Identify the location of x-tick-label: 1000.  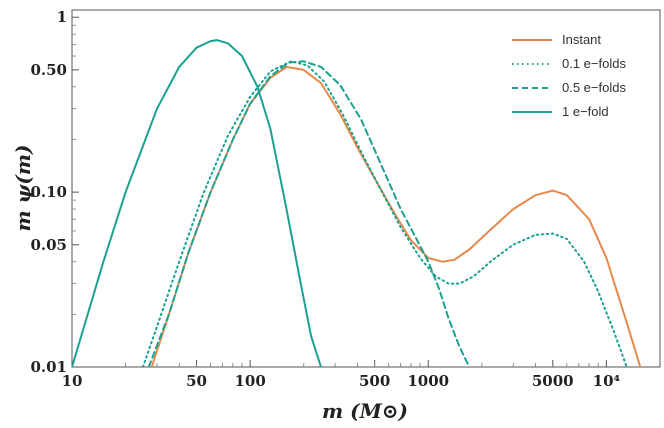
(428, 381).